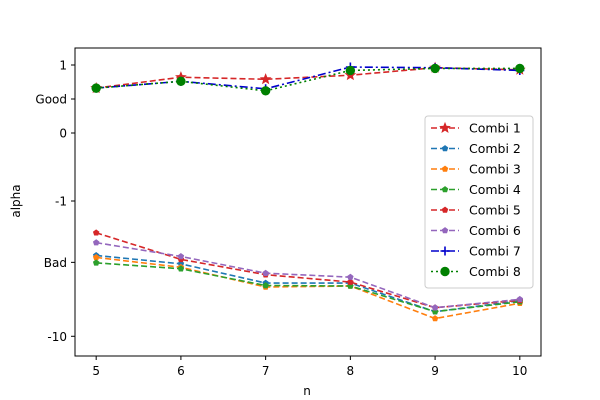 The width and height of the screenshot is (600, 400). Describe the element at coordinates (495, 148) in the screenshot. I see `legend-label: Combi 2` at that location.